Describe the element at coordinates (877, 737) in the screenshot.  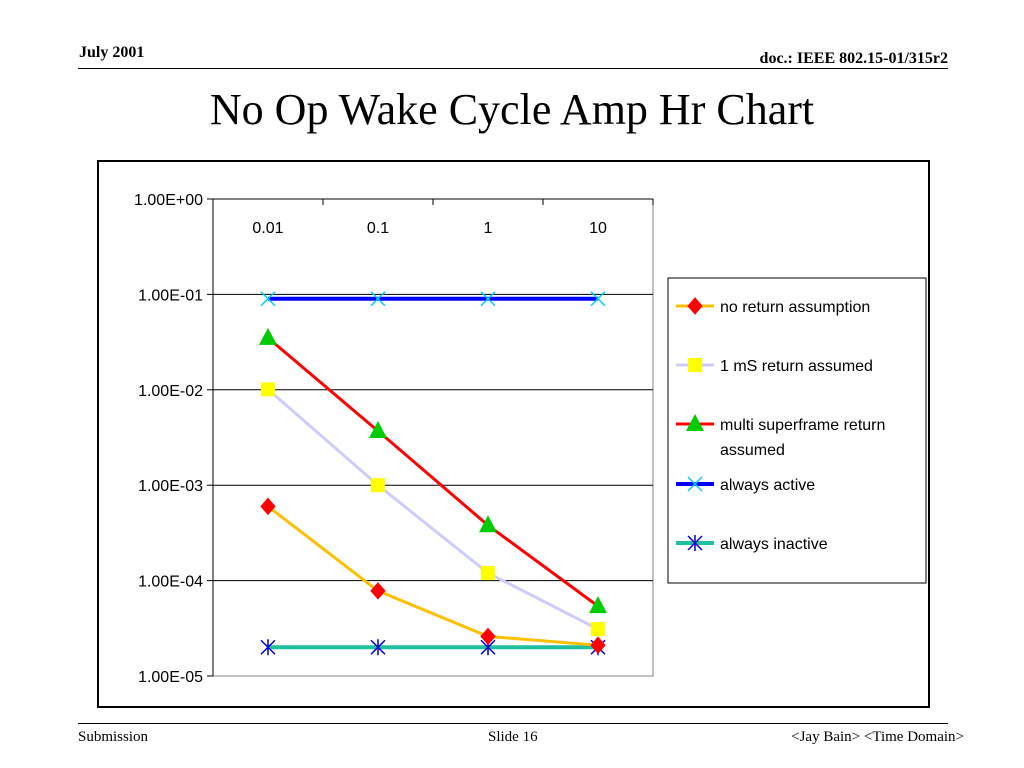
I see `footer-author: <Jay Bain> <Time Domain>` at that location.